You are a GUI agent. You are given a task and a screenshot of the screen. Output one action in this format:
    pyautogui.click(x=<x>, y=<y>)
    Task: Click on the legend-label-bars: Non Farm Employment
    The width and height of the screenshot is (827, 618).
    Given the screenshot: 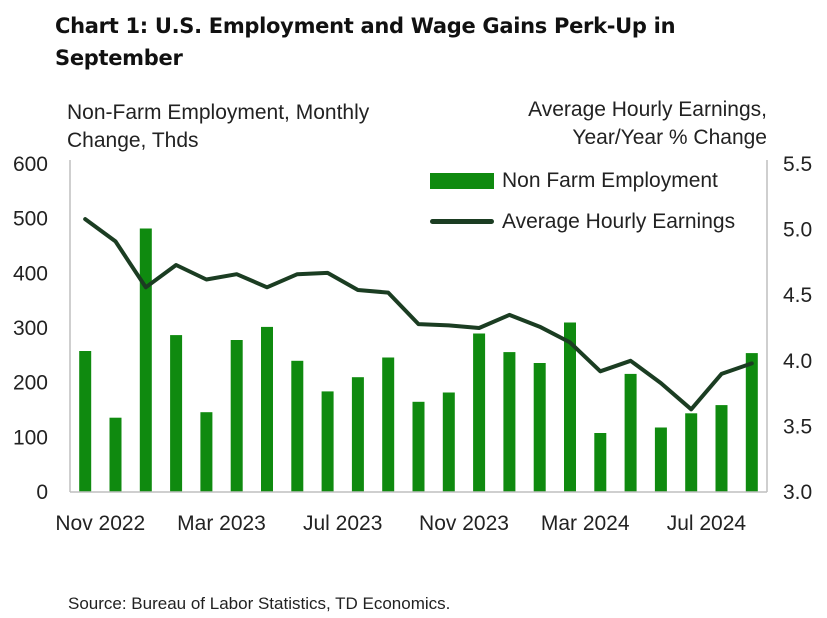 What is the action you would take?
    pyautogui.click(x=610, y=180)
    